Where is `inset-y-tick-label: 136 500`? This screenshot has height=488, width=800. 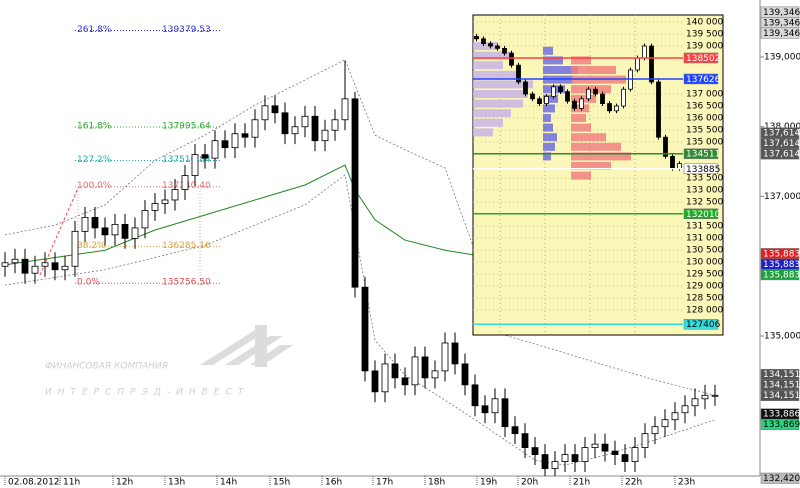
inset-y-tick-label: 136 500 is located at coordinates (704, 107).